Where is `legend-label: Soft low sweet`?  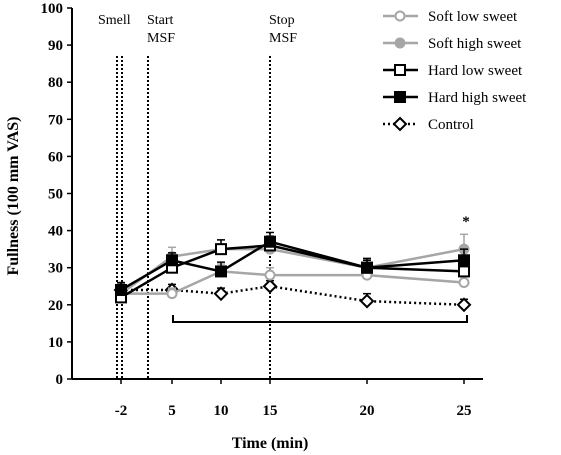
legend-label: Soft low sweet is located at coordinates (473, 17).